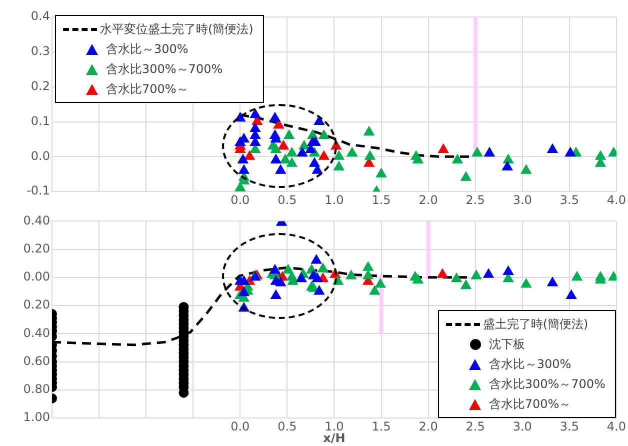  I want to click on x-axis-title: x/H, so click(334, 437).